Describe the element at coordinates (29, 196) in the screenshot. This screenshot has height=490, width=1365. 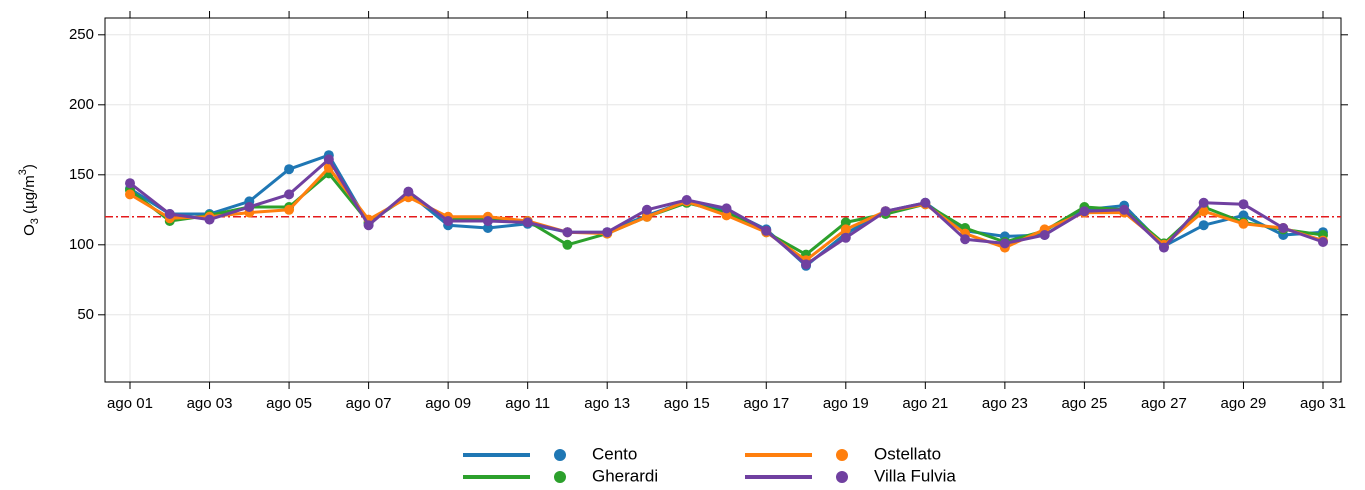
I see `y-label-part: (µg/m` at that location.